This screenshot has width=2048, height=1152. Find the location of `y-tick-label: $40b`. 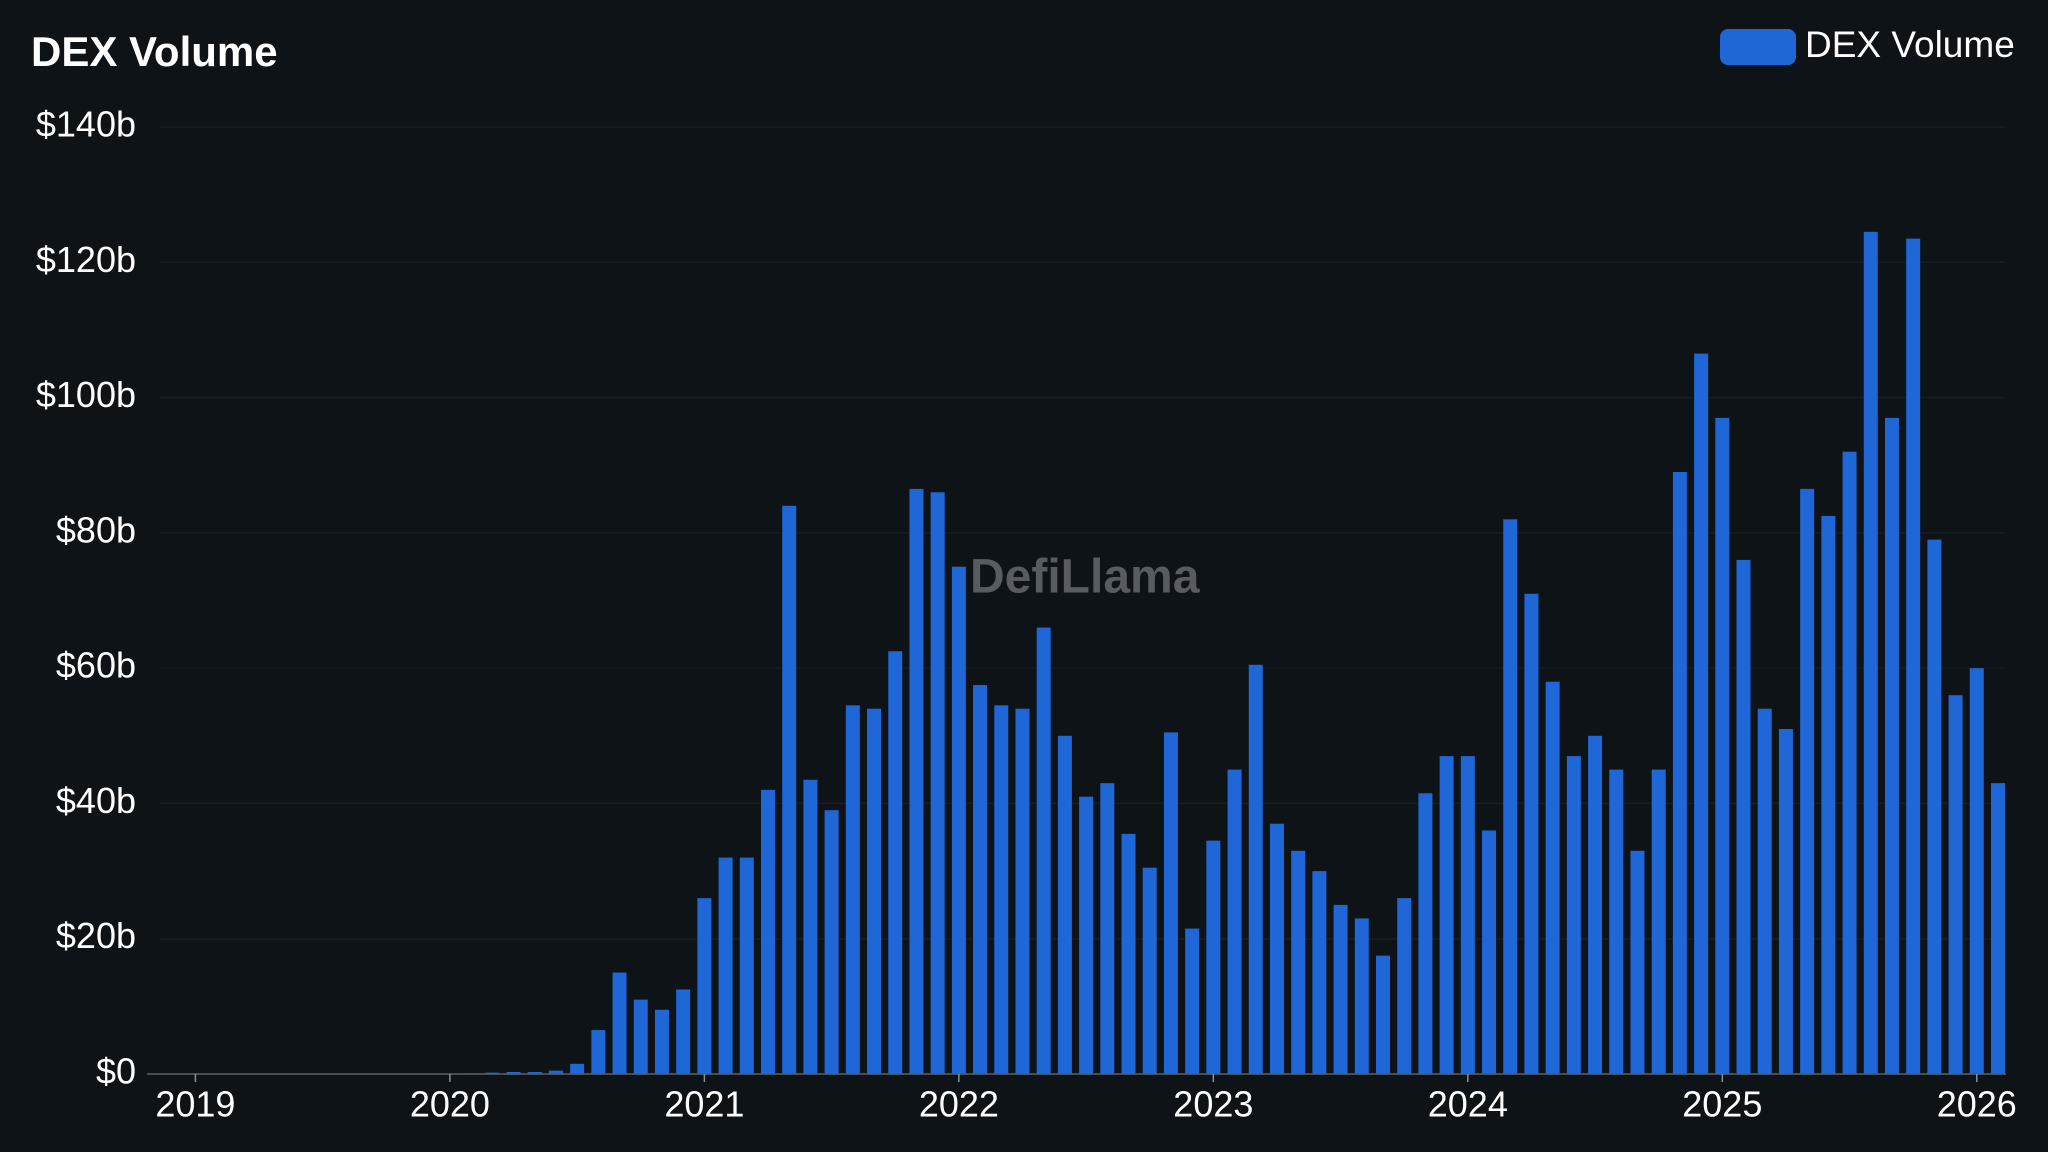

y-tick-label: $40b is located at coordinates (96, 800).